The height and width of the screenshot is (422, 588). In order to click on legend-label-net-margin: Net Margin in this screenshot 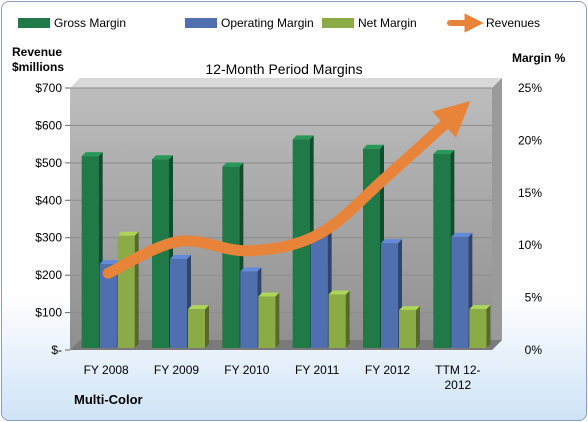, I will do `click(387, 23)`.